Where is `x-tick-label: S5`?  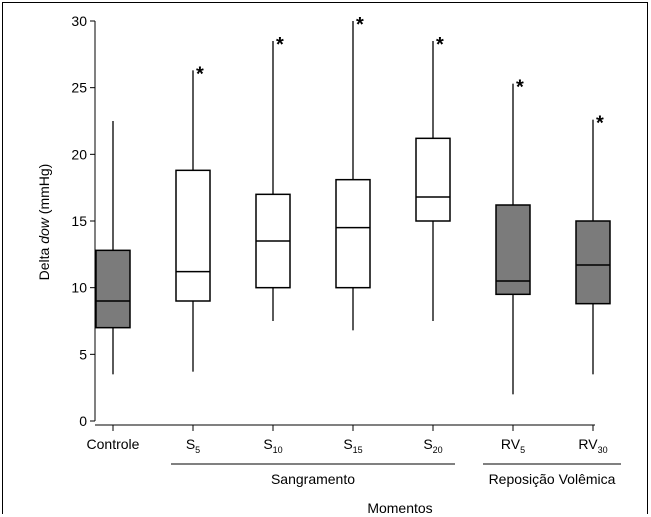
x-tick-label: S5 is located at coordinates (193, 445).